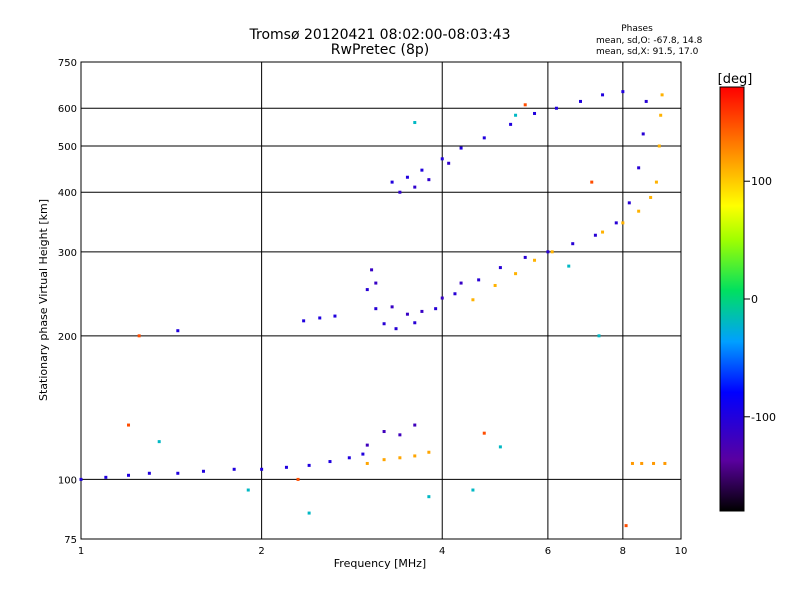 The height and width of the screenshot is (600, 800). What do you see at coordinates (380, 35) in the screenshot?
I see `chart-title: Tromsø 20120421 08:02:00-08:03:43` at bounding box center [380, 35].